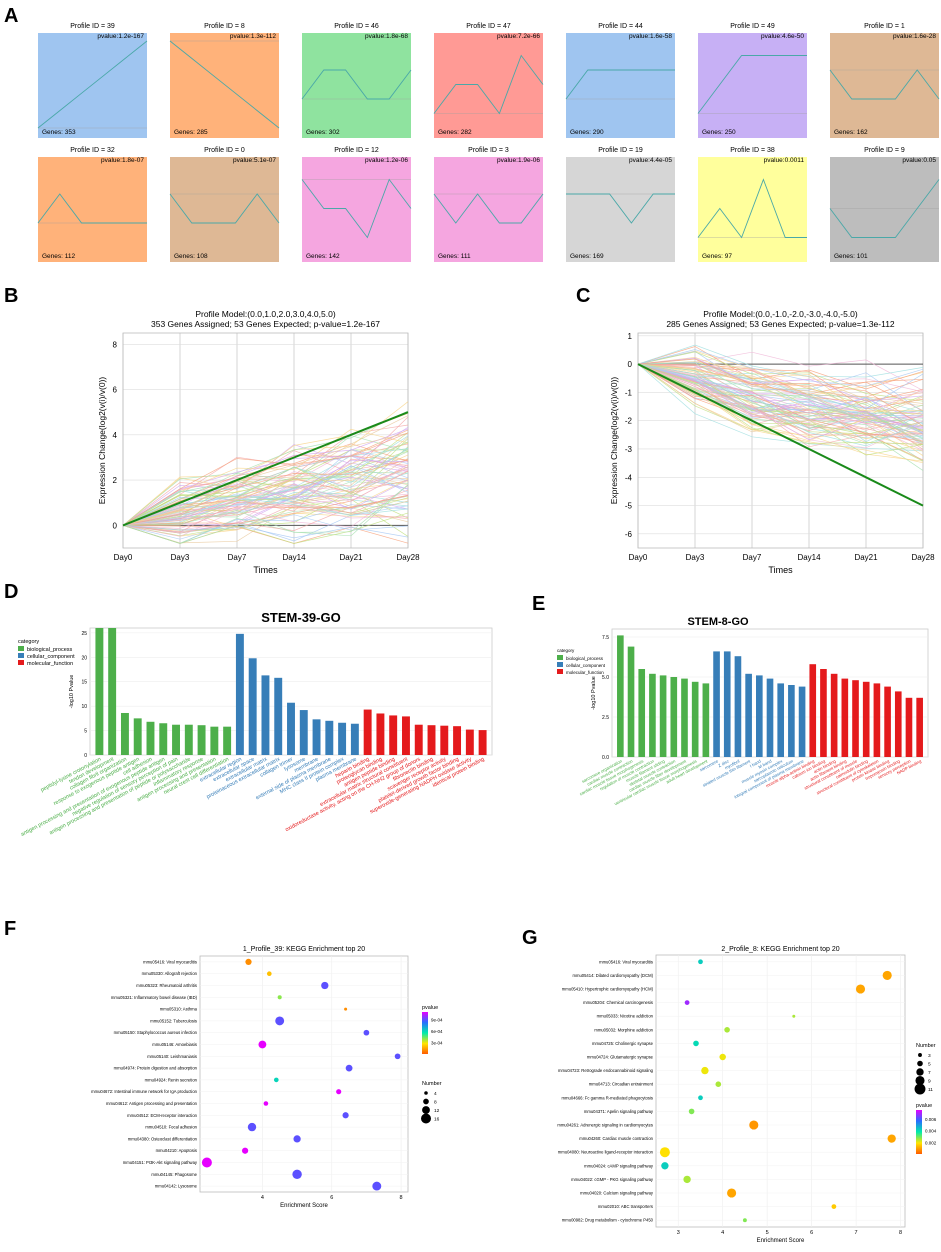 Image resolution: width=941 pixels, height=1252 pixels. What do you see at coordinates (176, 1150) in the screenshot?
I see `panel-f-term-17: mmu04210: Apoptosis` at bounding box center [176, 1150].